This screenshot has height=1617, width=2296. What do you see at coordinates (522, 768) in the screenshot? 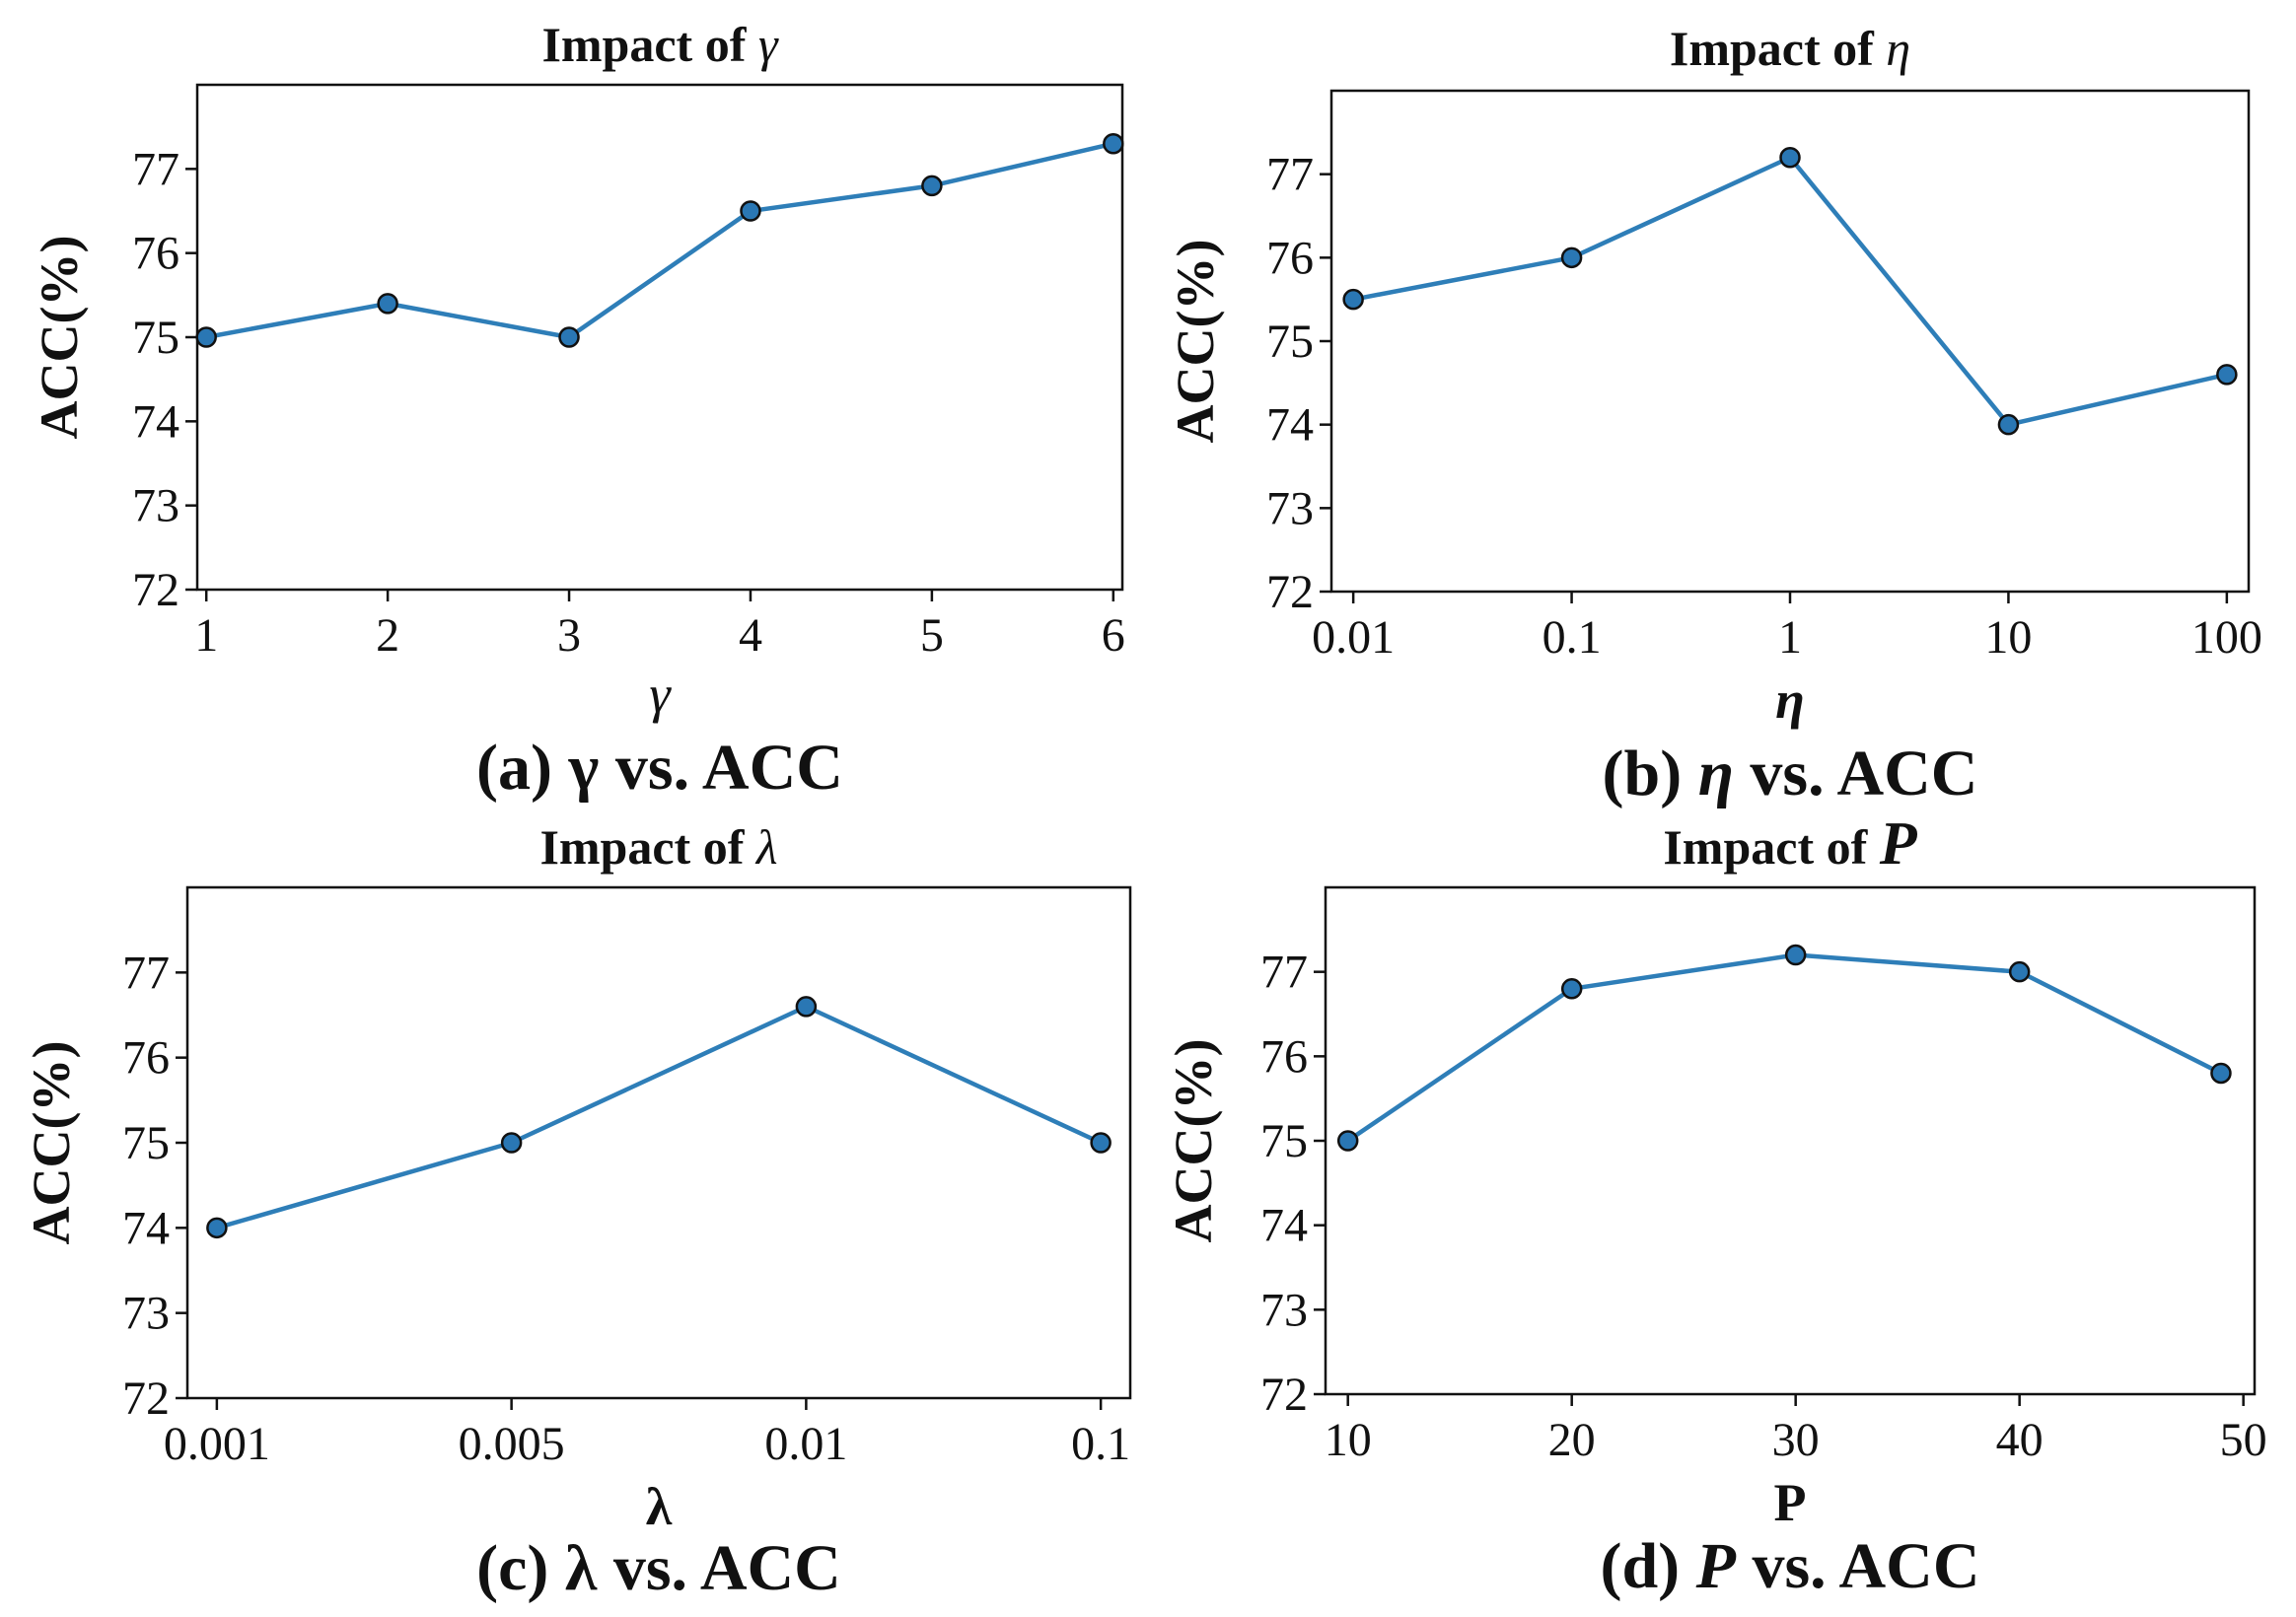
I see `caption-prefix: (a)` at bounding box center [522, 768].